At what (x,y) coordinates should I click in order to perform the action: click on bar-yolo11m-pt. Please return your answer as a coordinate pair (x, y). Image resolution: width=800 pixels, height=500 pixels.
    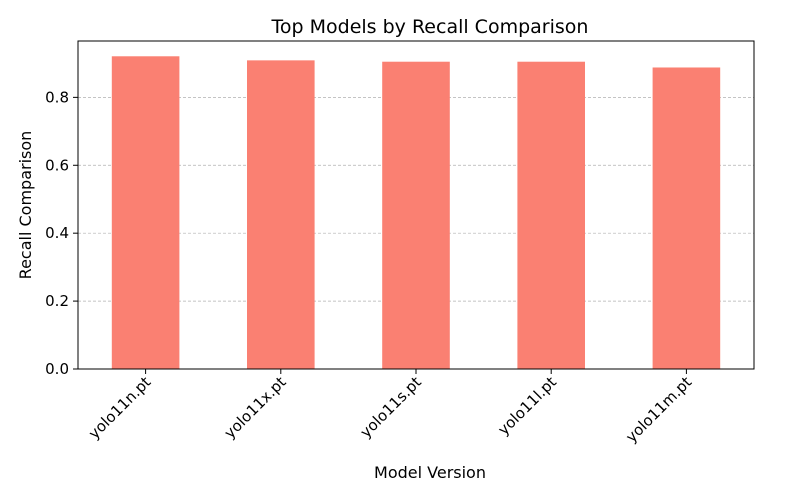
    Looking at the image, I should click on (686, 218).